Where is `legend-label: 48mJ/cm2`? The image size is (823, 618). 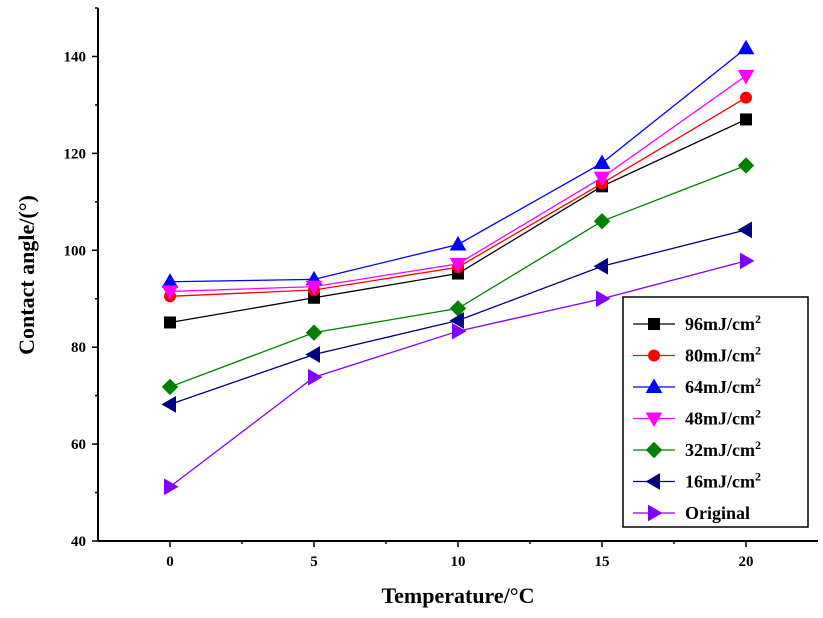 legend-label: 48mJ/cm2 is located at coordinates (723, 418).